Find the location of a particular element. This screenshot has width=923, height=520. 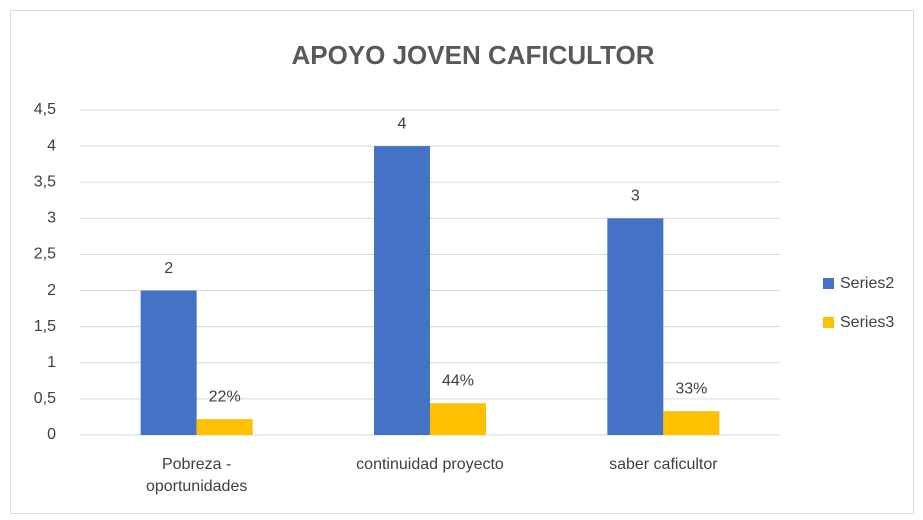

y-tick-label: 4,5 is located at coordinates (45, 109).